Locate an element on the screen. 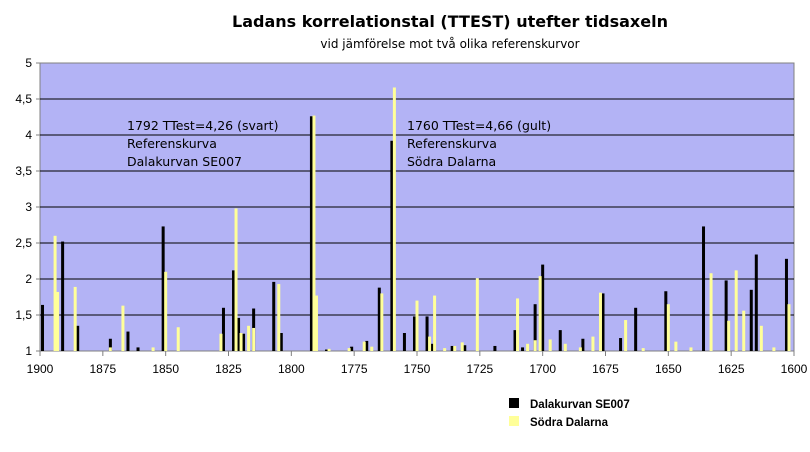 The image size is (810, 452). annotation-line: Södra Dalarna is located at coordinates (451, 161).